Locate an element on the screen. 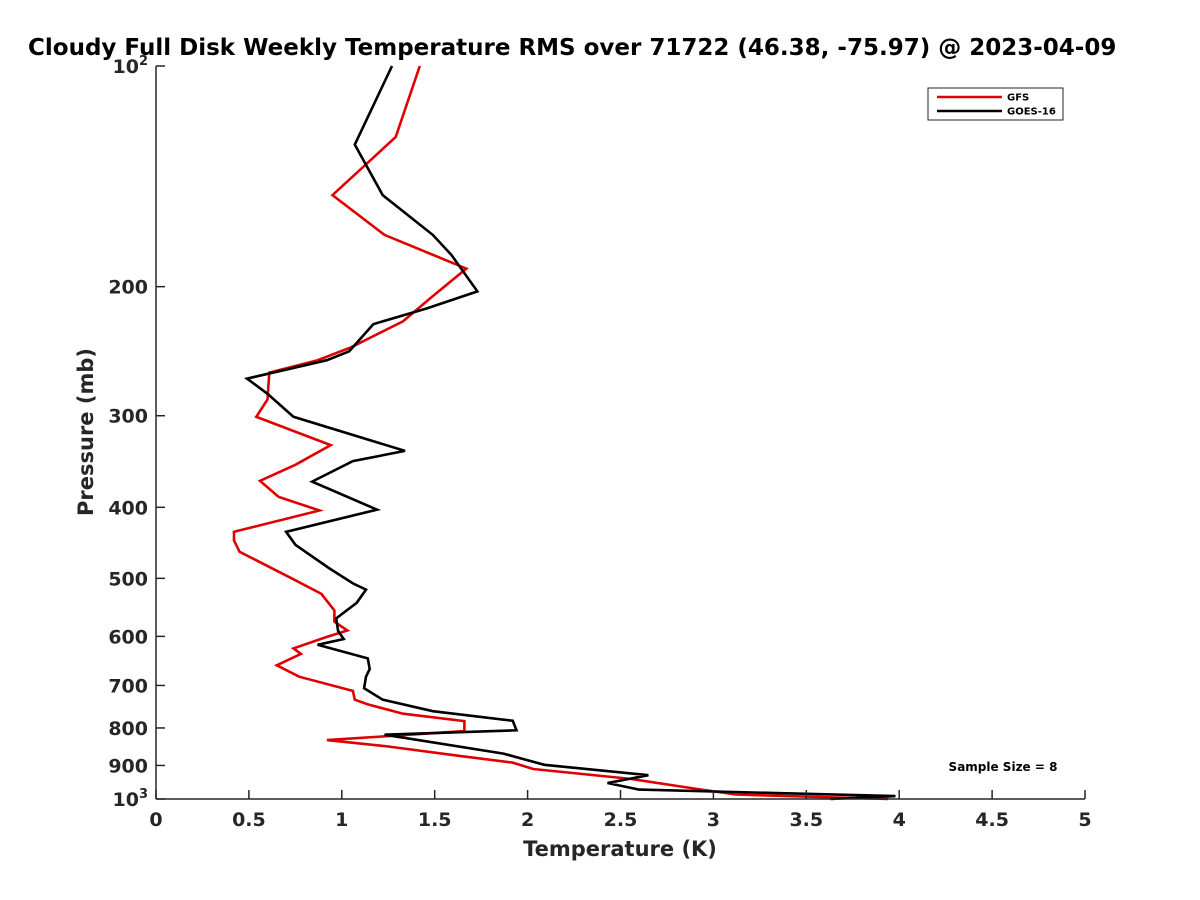 The image size is (1200, 900). x-tick-label: 4.5 is located at coordinates (992, 820).